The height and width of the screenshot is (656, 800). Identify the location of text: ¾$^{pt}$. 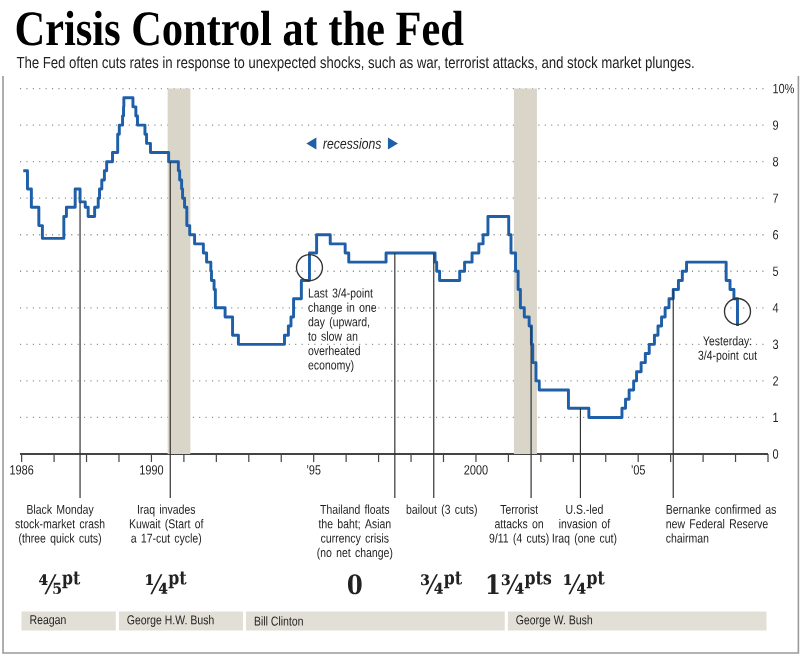
(442, 583).